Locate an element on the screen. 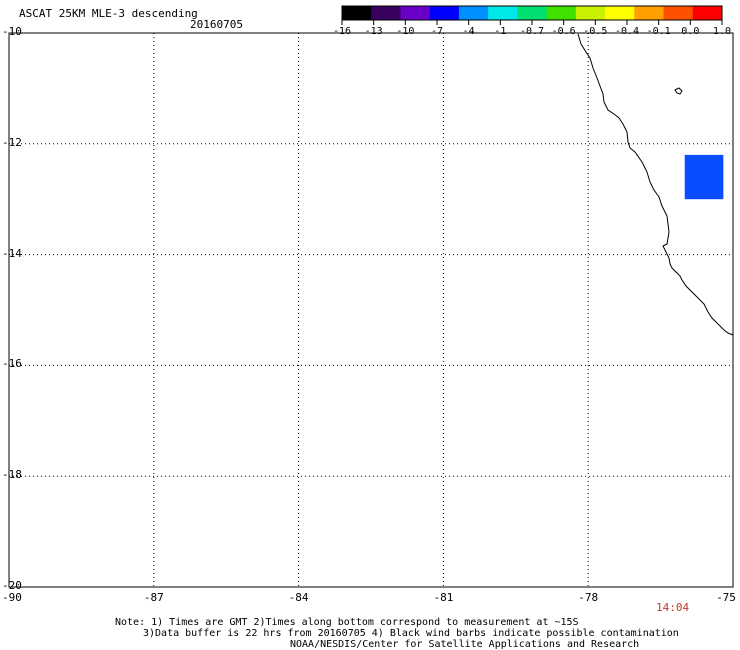 This screenshot has height=650, width=740. longitude-label: -75 is located at coordinates (726, 597).